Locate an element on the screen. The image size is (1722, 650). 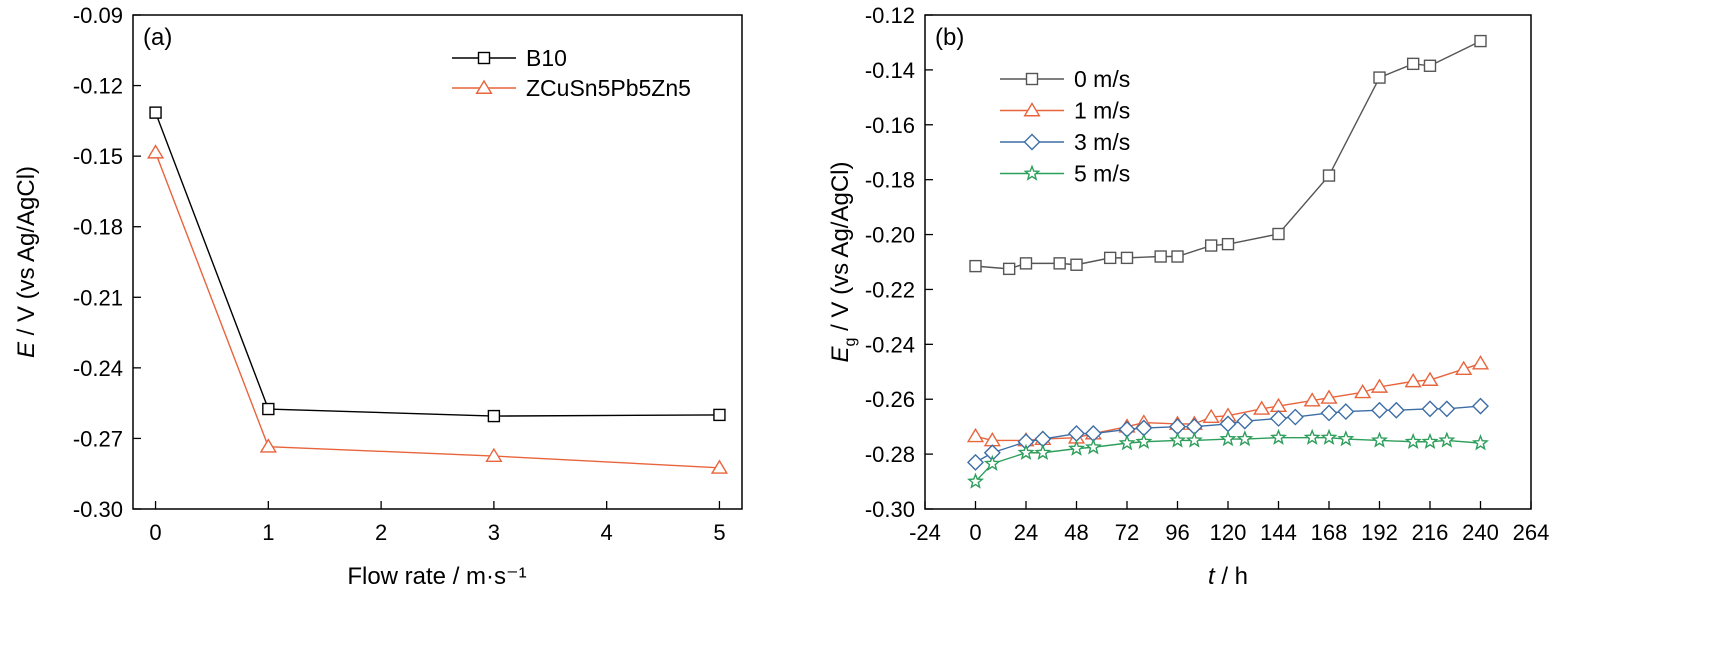
legend-label: 1 m/s is located at coordinates (1102, 111).